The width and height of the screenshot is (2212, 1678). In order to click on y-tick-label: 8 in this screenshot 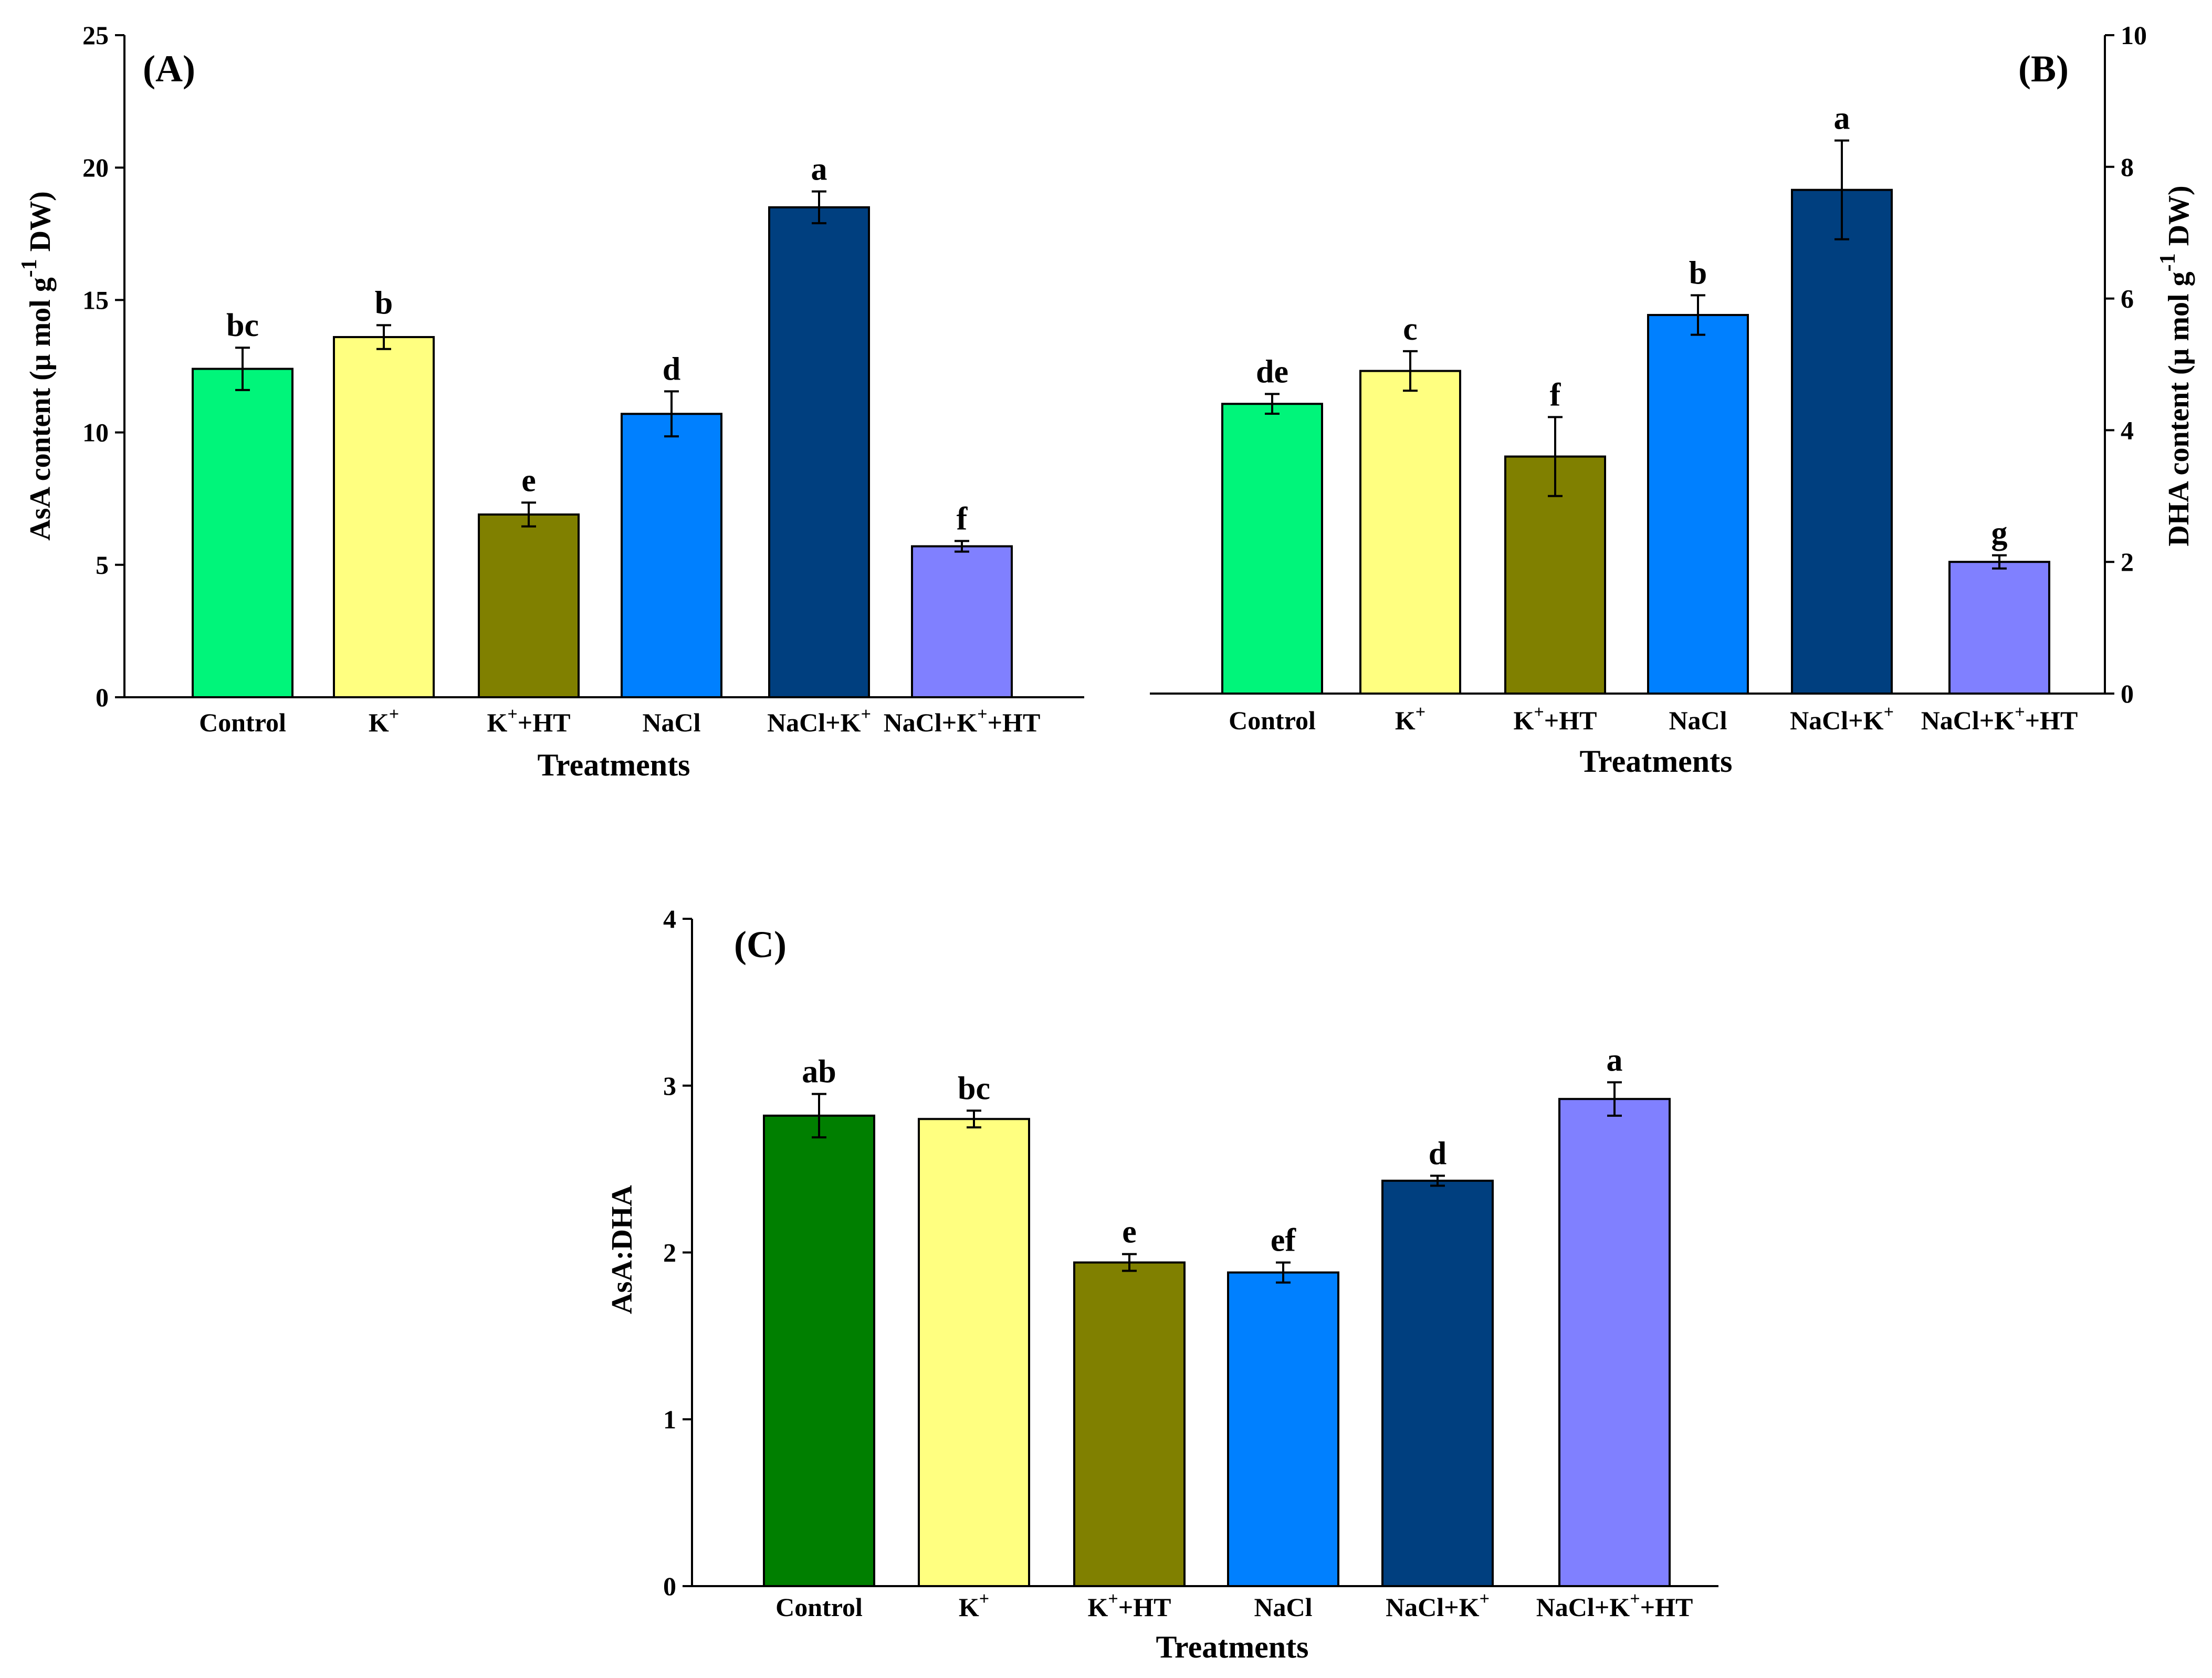, I will do `click(2127, 167)`.